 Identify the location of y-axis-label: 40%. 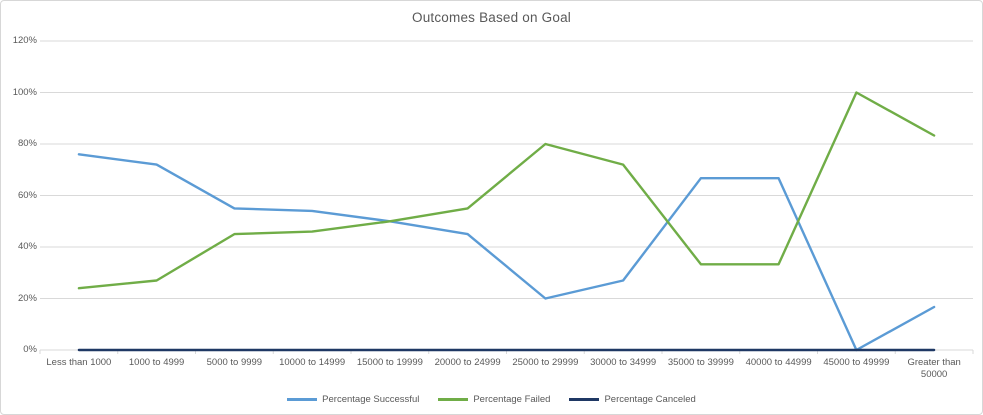
(27, 246).